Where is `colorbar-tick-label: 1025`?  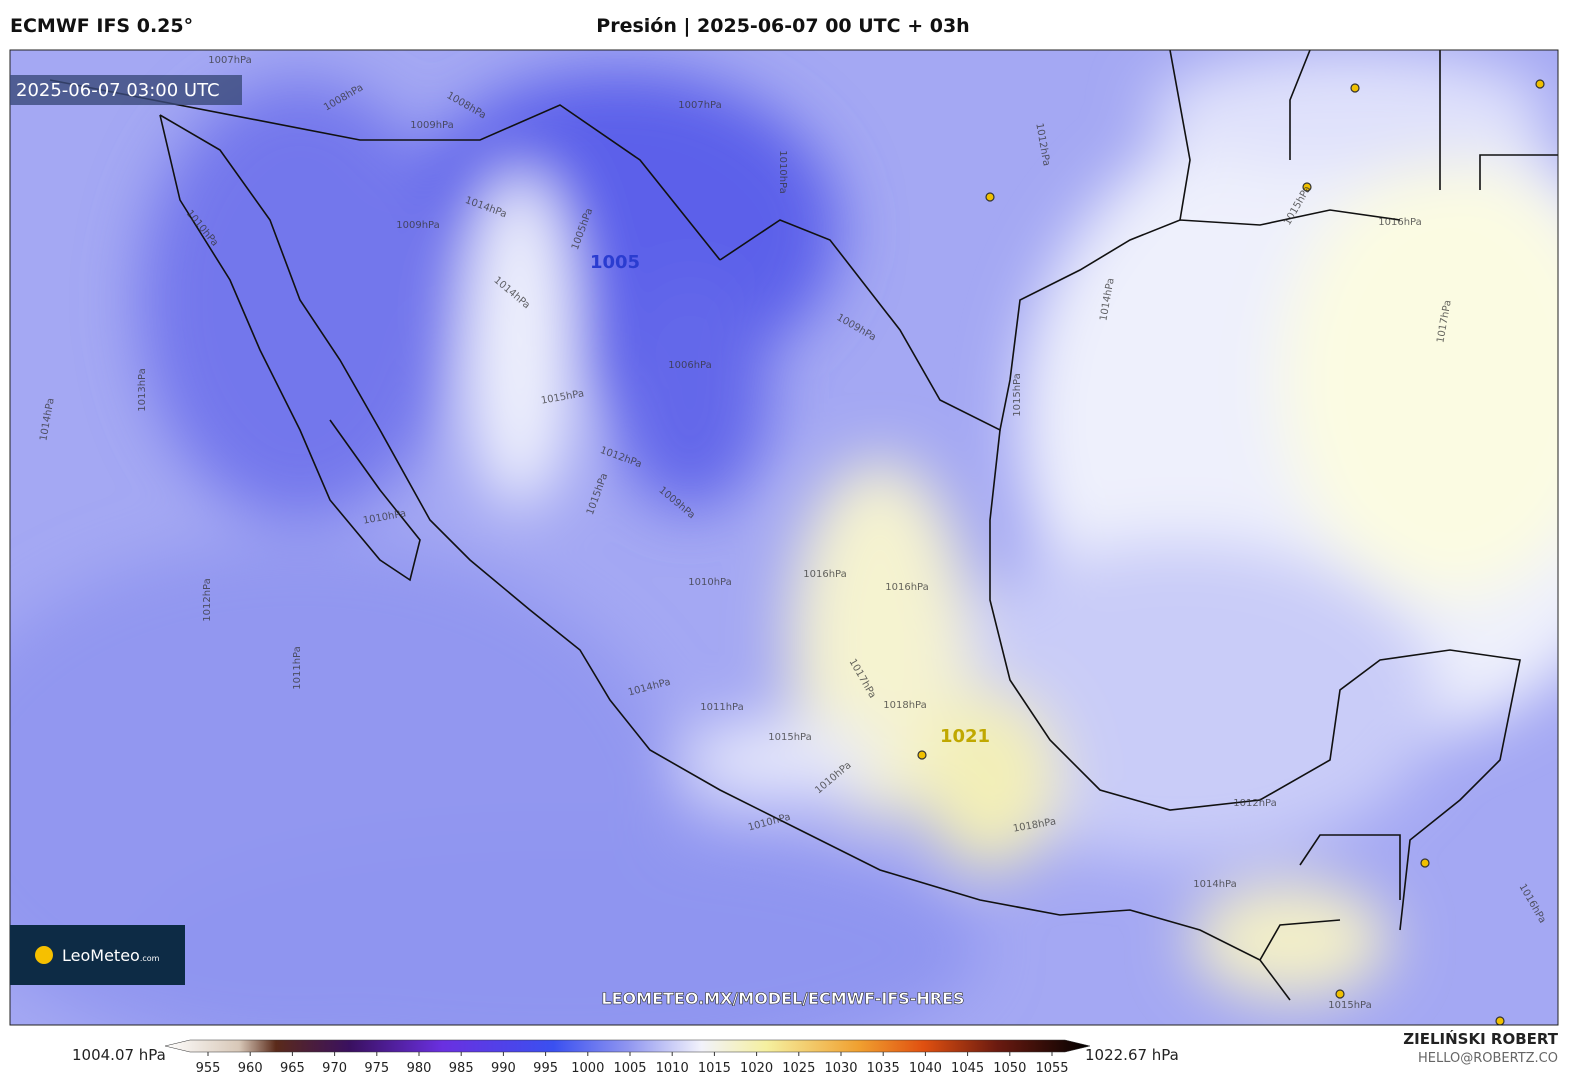
colorbar-tick-label: 1025 is located at coordinates (798, 1068).